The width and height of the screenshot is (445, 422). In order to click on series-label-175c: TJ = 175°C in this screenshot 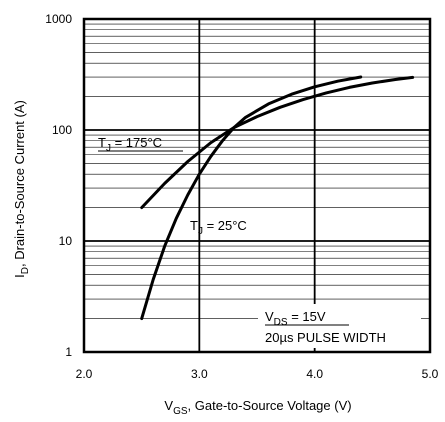, I will do `click(130, 144)`.